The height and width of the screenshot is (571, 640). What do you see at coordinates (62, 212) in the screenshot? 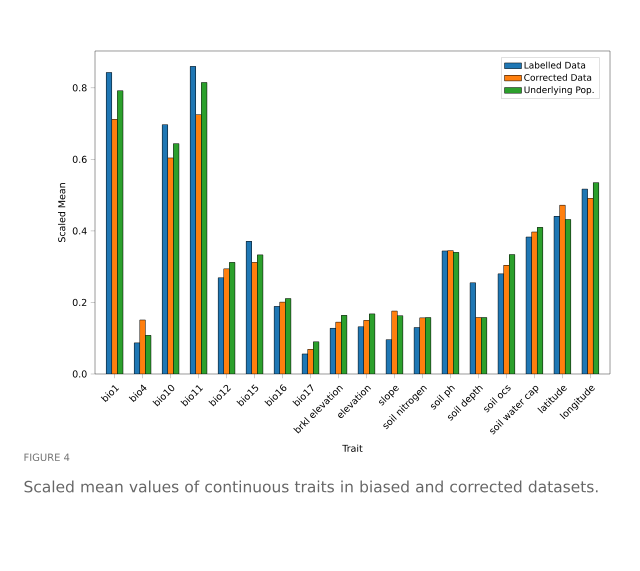
I see `y-axis-title: Scaled Mean` at bounding box center [62, 212].